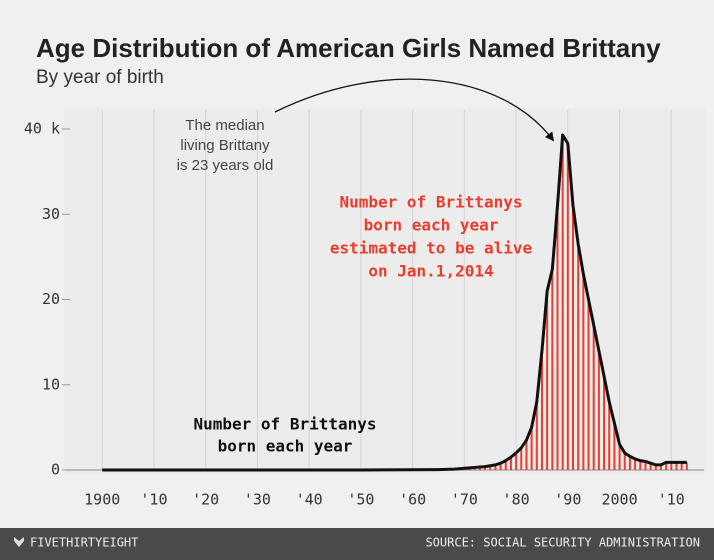  What do you see at coordinates (51, 299) in the screenshot?
I see `y-tick-label: 20` at bounding box center [51, 299].